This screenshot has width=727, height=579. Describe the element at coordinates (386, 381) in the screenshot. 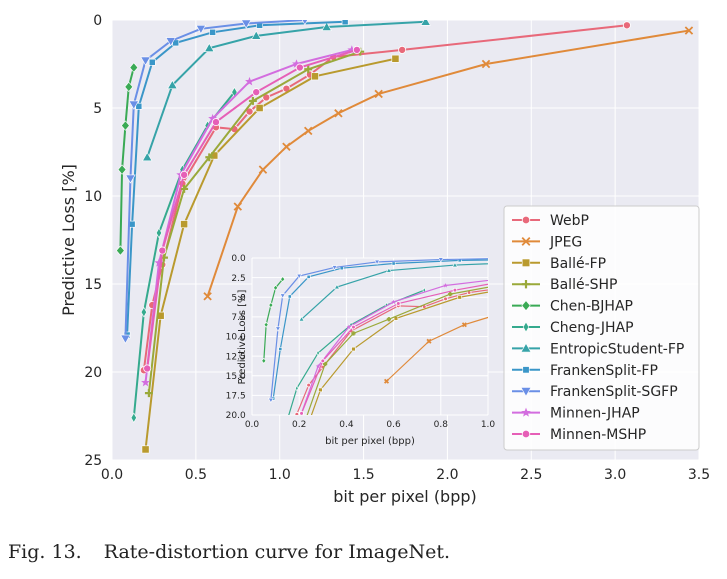

I see `inset-point-jpeg` at that location.